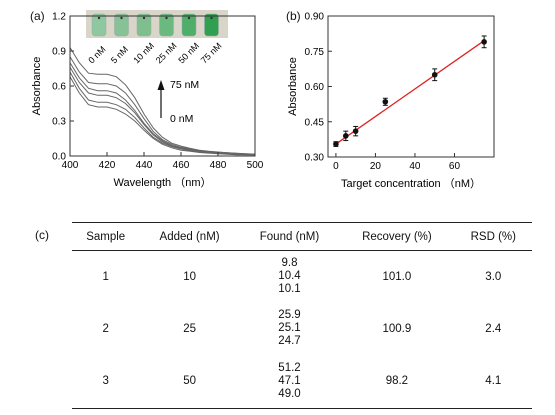 Image resolution: width=555 pixels, height=415 pixels. I want to click on cell-found: 9.8 10.4 10.1, so click(289, 277).